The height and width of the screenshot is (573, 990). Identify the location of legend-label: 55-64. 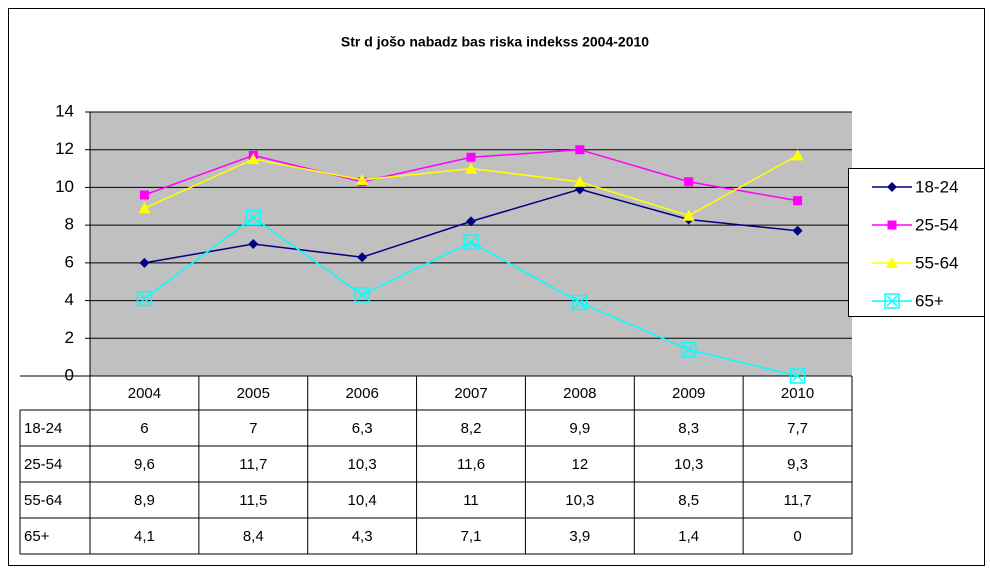
(936, 262).